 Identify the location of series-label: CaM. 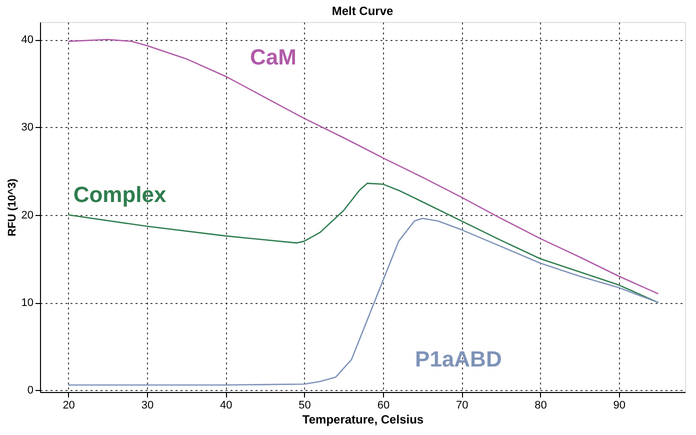
(273, 57).